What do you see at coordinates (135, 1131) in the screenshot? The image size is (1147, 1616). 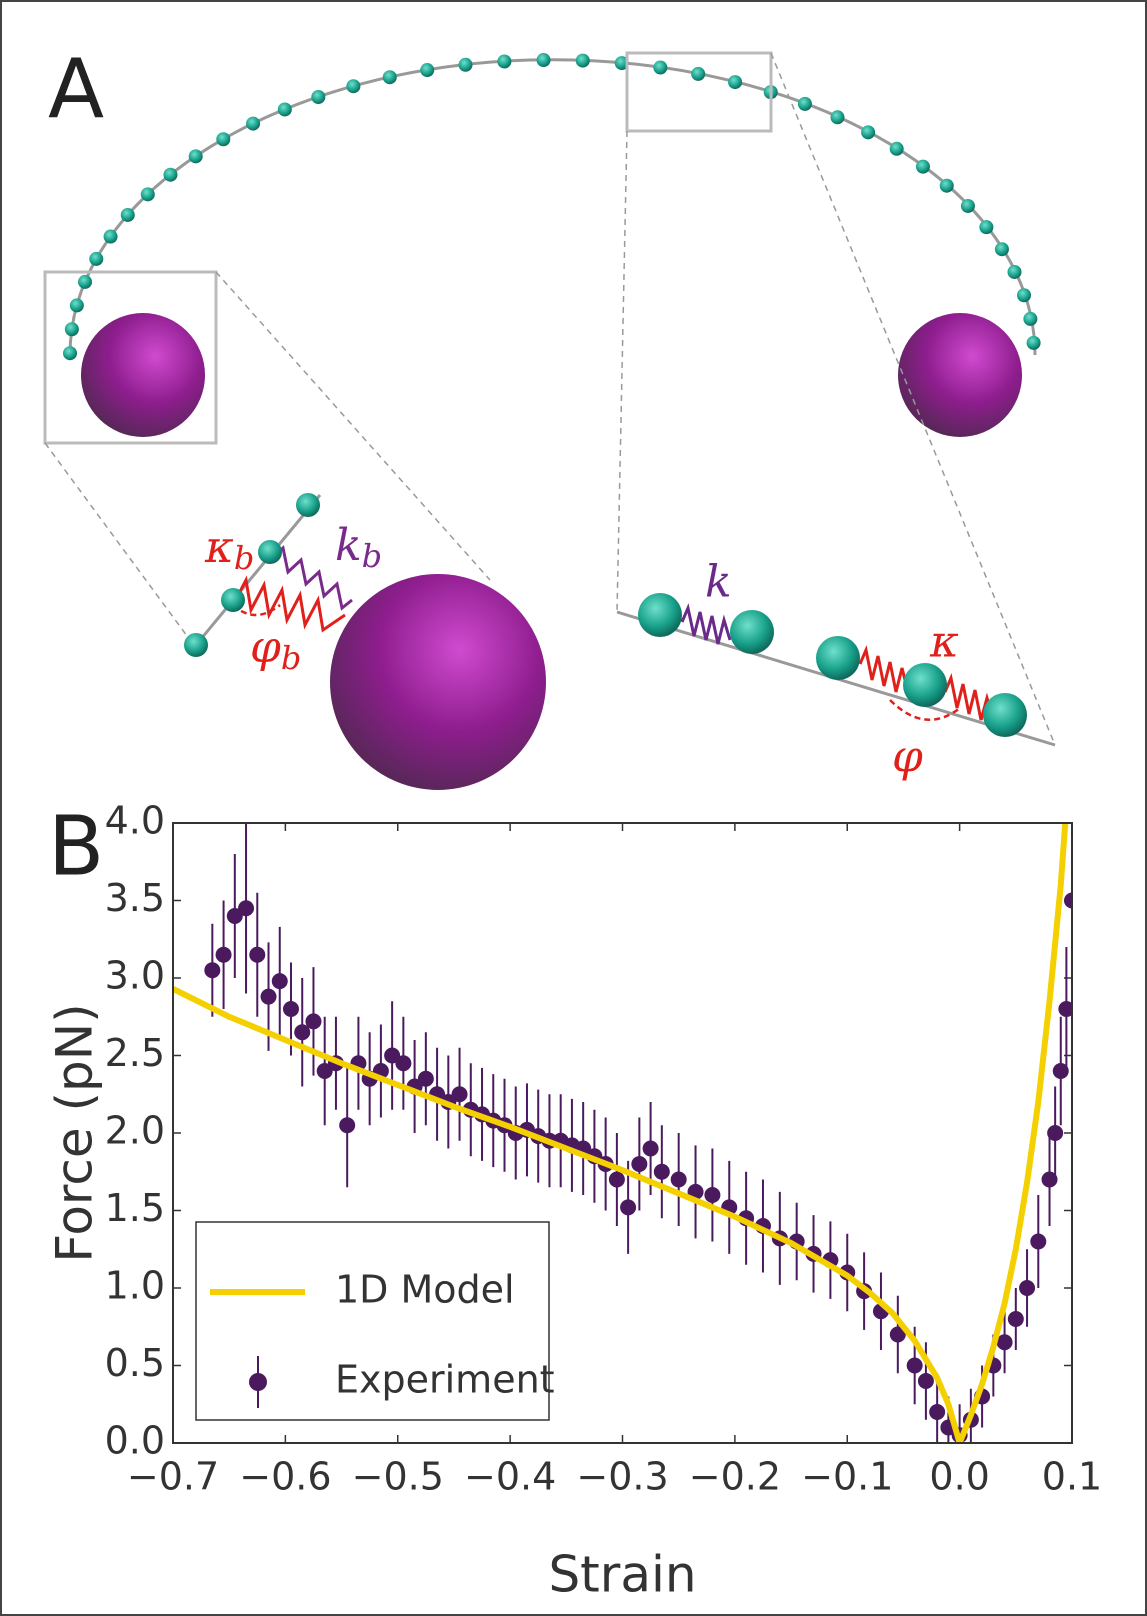 I see `y-tick-label: 2.0` at bounding box center [135, 1131].